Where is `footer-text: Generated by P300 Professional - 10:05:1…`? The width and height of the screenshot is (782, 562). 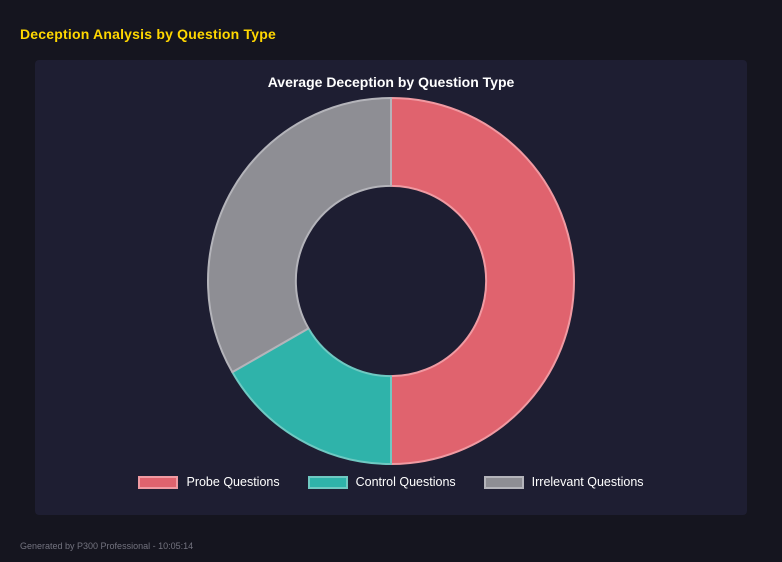 footer-text: Generated by P300 Professional - 10:05:1… is located at coordinates (107, 546).